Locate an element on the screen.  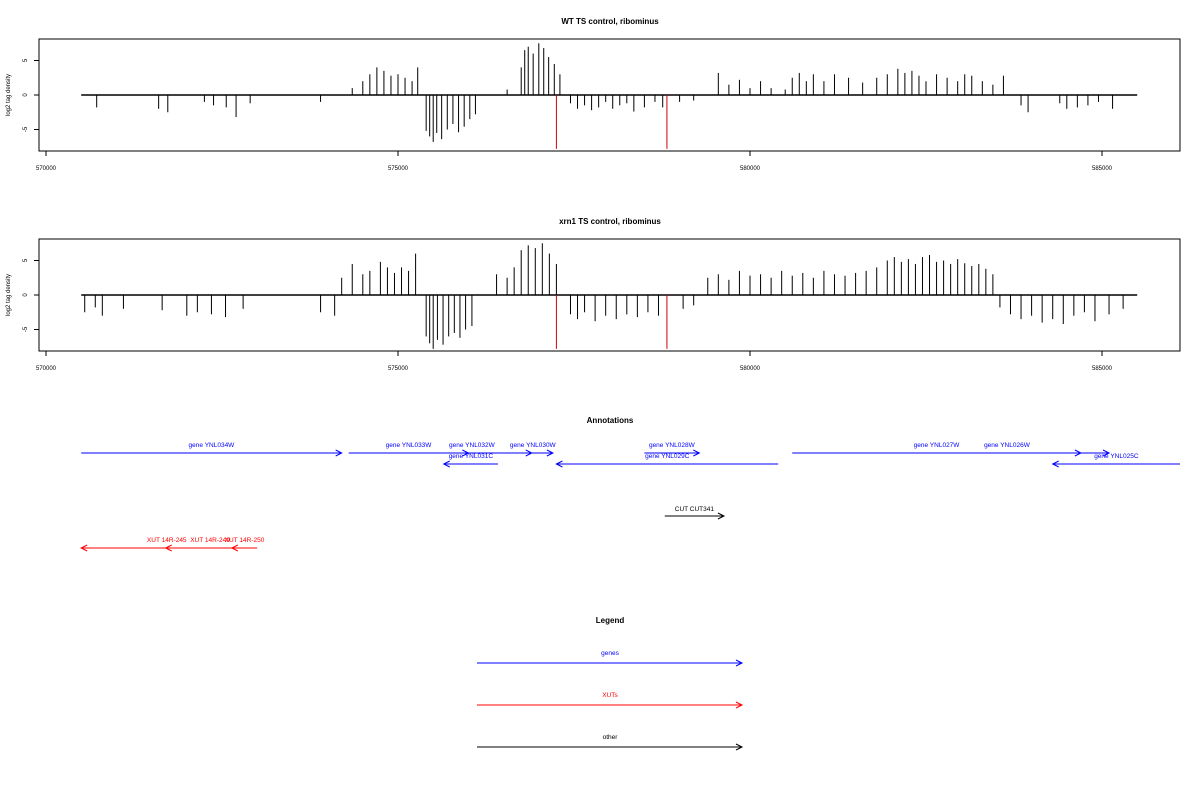
panel-wt-xtick-label: 570000 is located at coordinates (46, 169).